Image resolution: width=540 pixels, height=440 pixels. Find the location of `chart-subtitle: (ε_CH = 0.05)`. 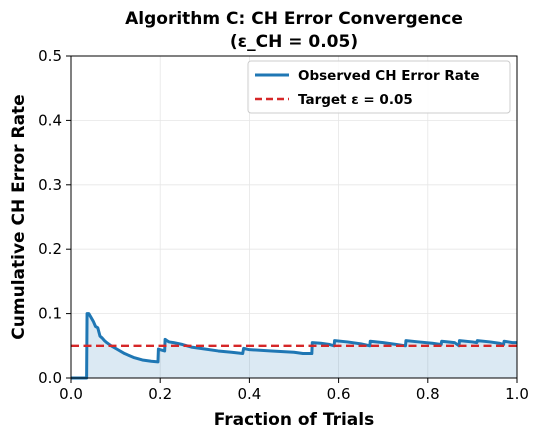

chart-subtitle: (ε_CH = 0.05) is located at coordinates (294, 42).